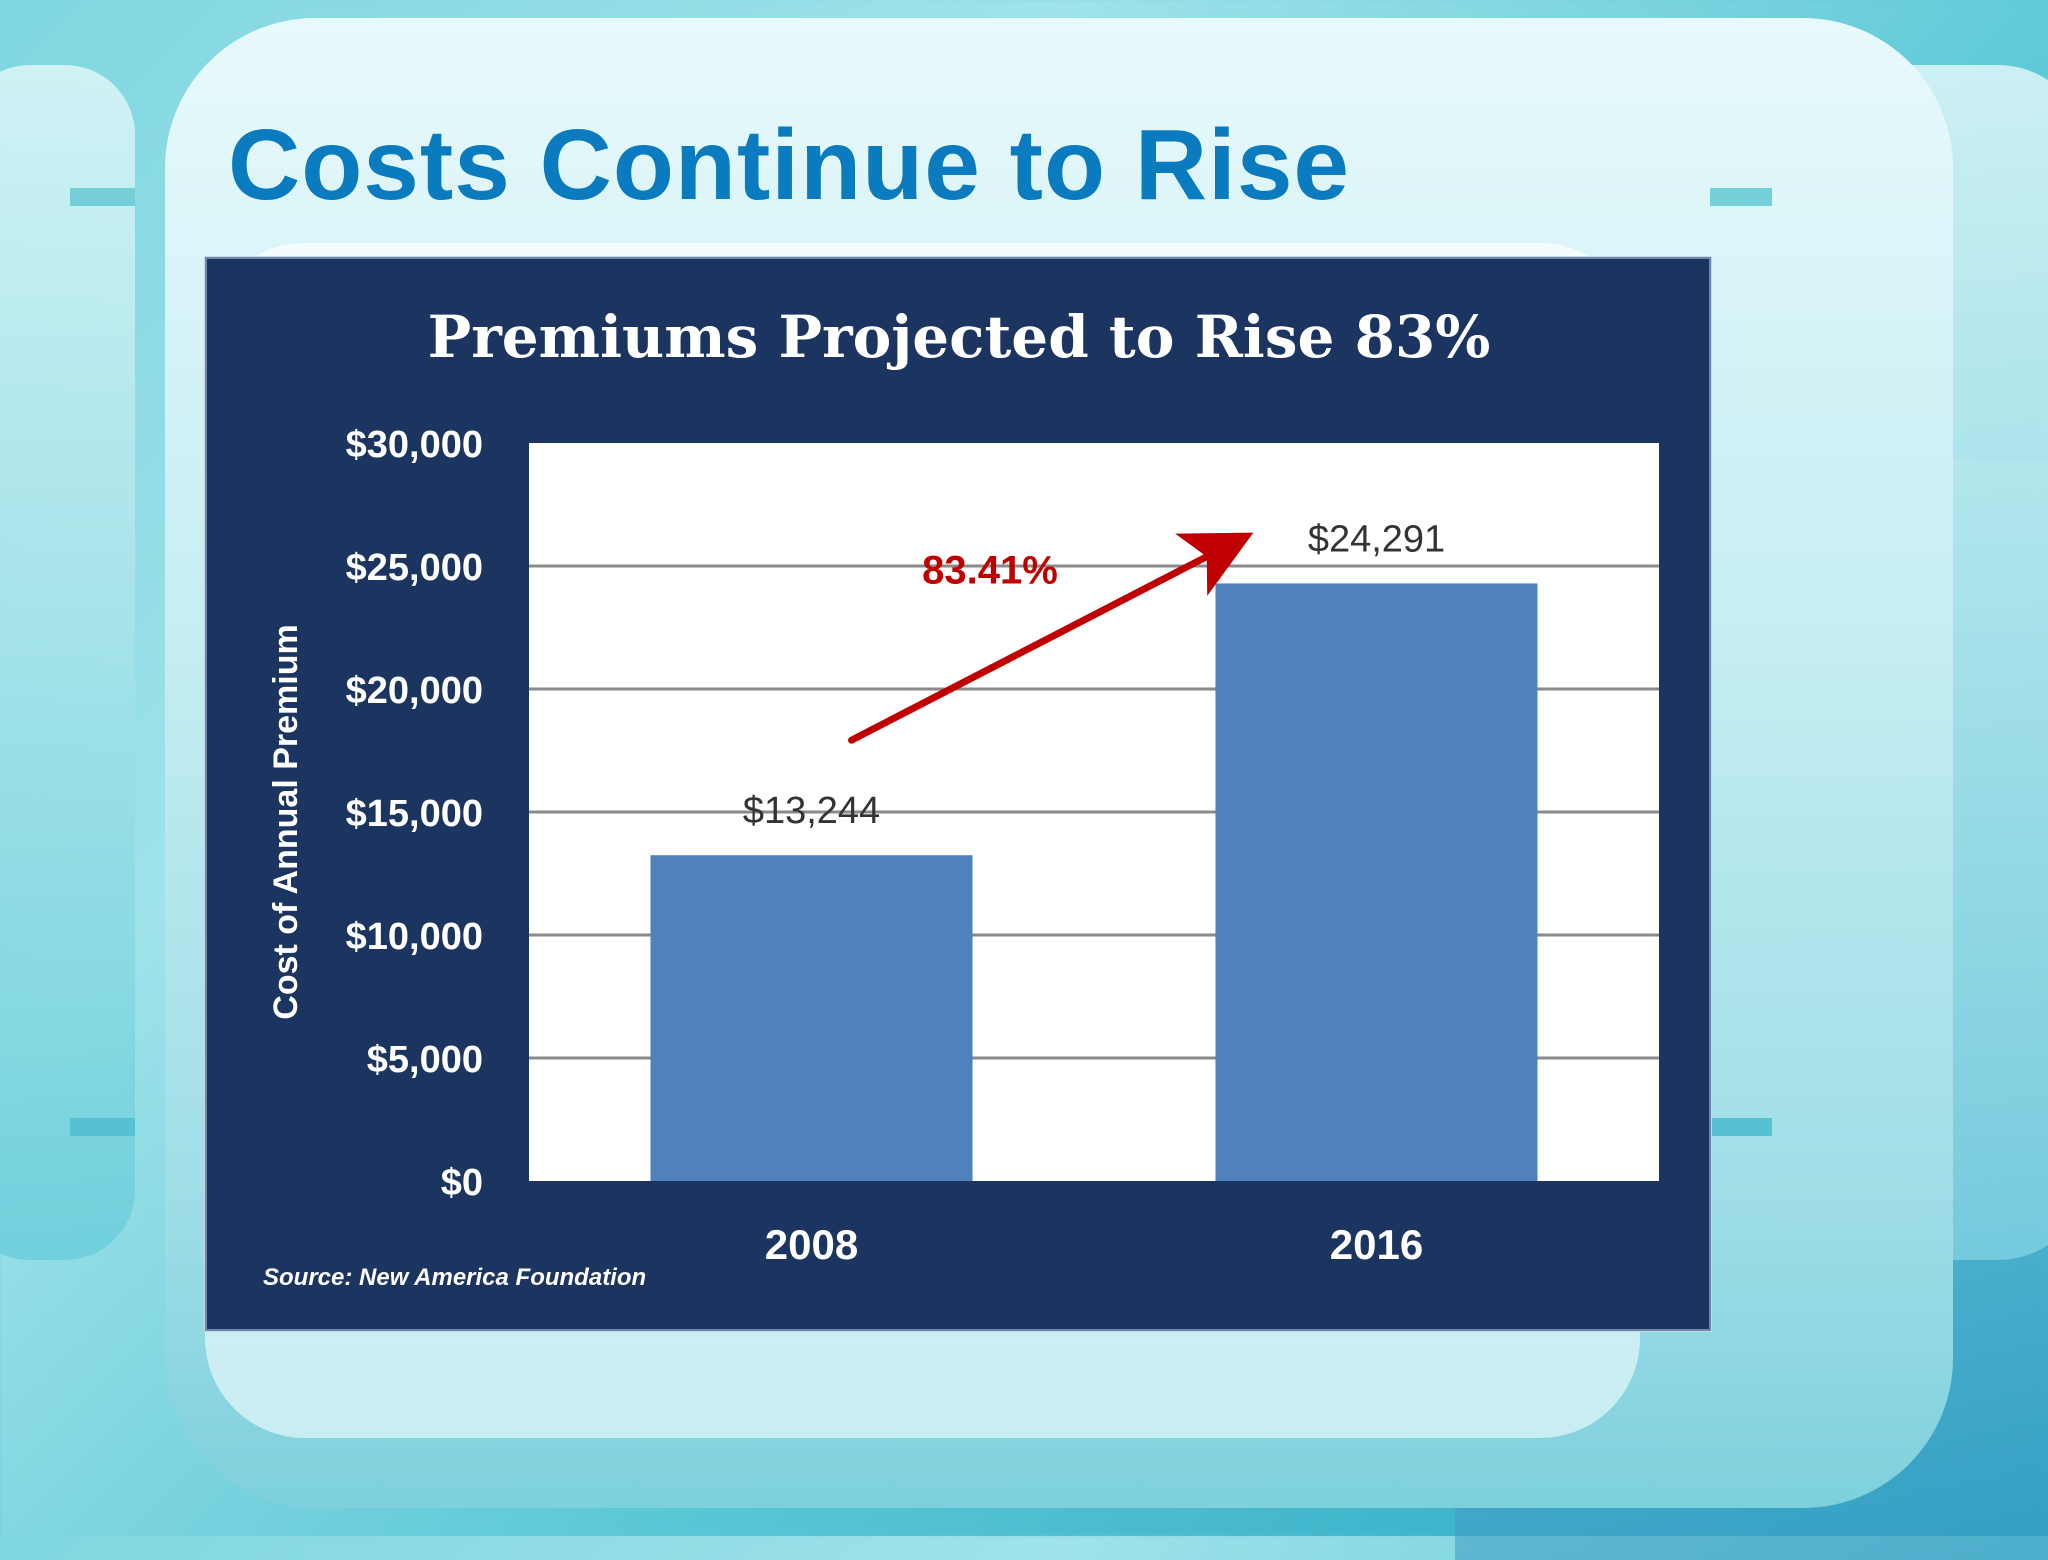 The width and height of the screenshot is (2048, 1560). What do you see at coordinates (789, 165) in the screenshot?
I see `slide-title: Costs Continue to Rise` at bounding box center [789, 165].